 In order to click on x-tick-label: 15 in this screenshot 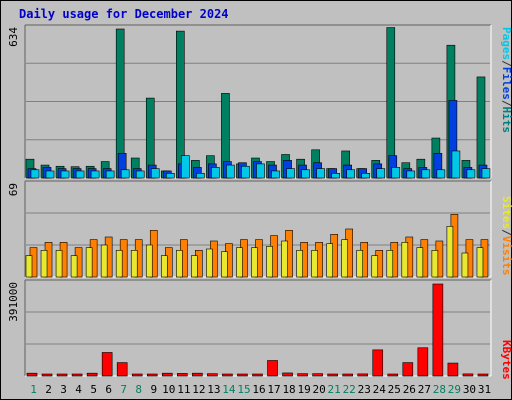, I will do `click(243, 389)`.